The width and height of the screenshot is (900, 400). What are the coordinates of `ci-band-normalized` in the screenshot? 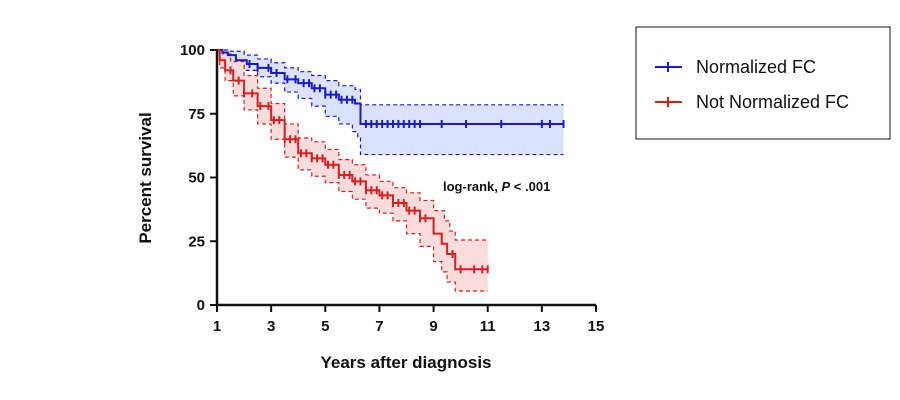 It's located at (390, 102).